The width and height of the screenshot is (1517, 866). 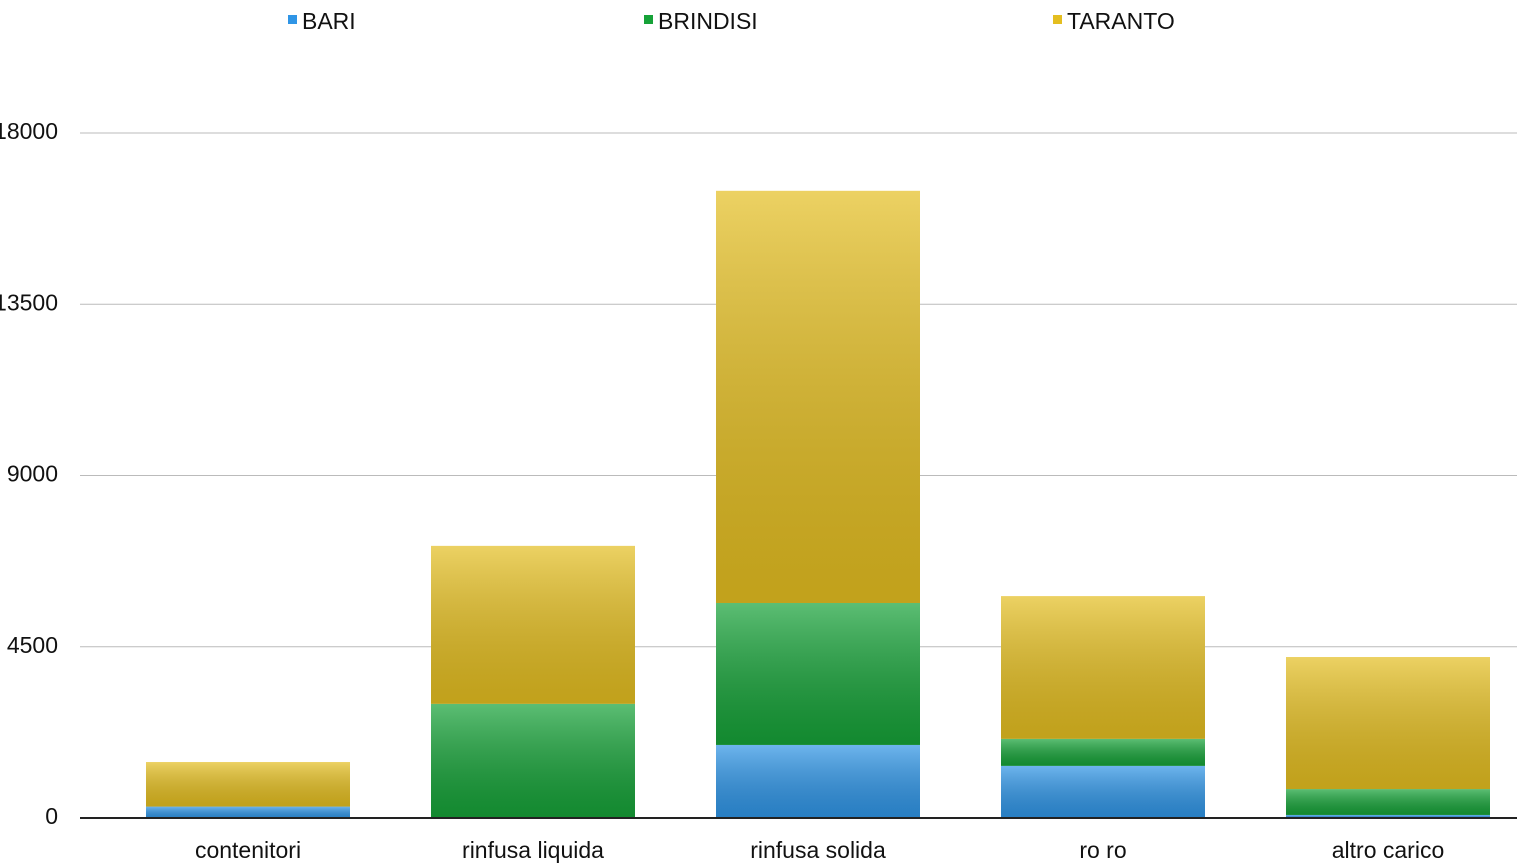 What do you see at coordinates (29, 302) in the screenshot?
I see `y-tick-label: 13500` at bounding box center [29, 302].